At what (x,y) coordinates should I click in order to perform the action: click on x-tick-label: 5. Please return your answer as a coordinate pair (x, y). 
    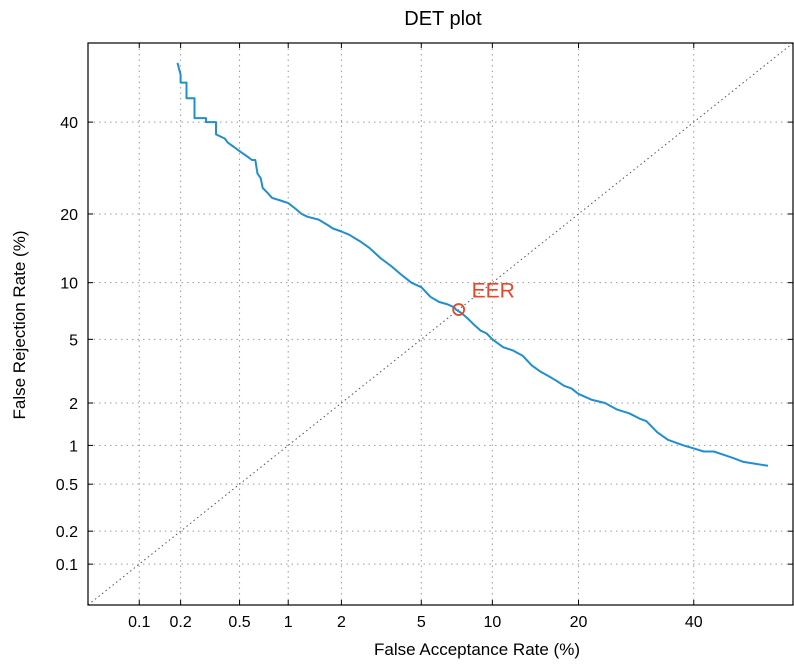
    Looking at the image, I should click on (421, 622).